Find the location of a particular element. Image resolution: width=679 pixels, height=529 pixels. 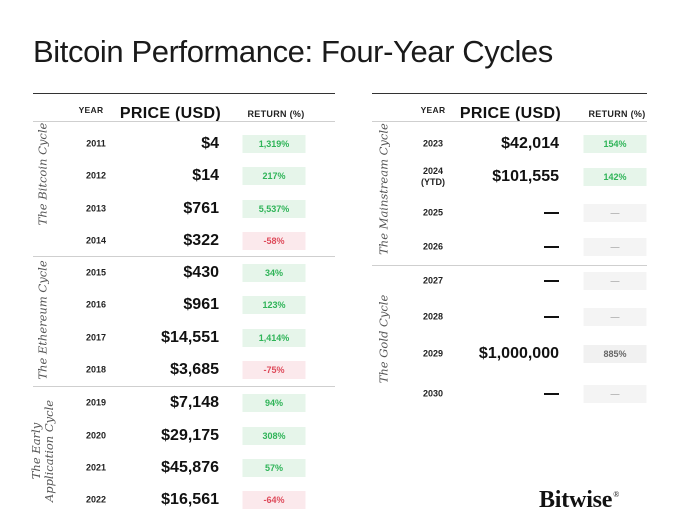

year-cell: 2028 is located at coordinates (433, 317).